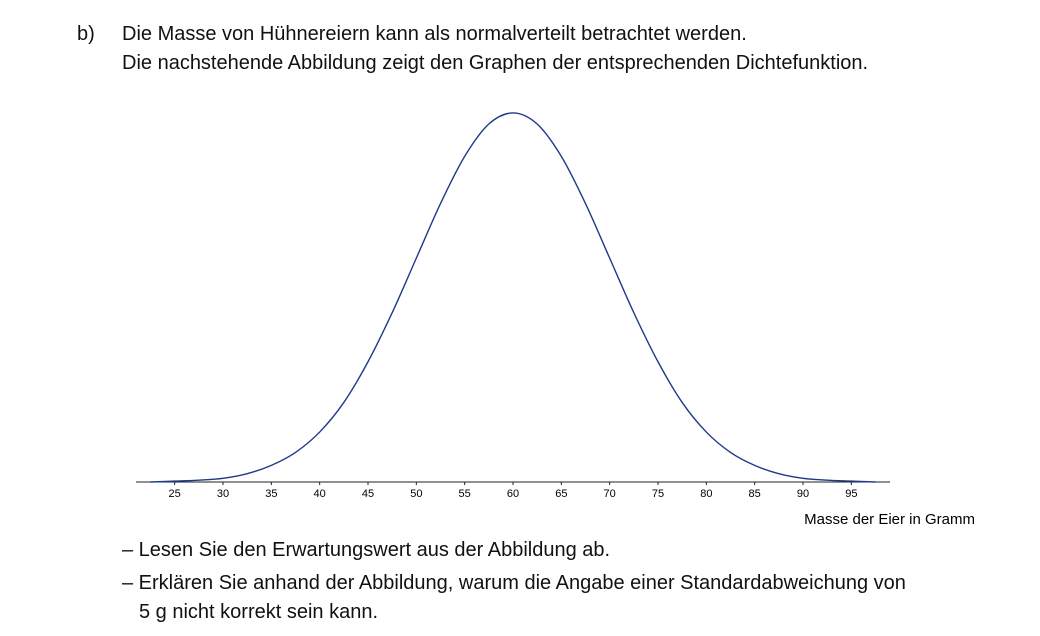  I want to click on x-tick-label: 95, so click(851, 494).